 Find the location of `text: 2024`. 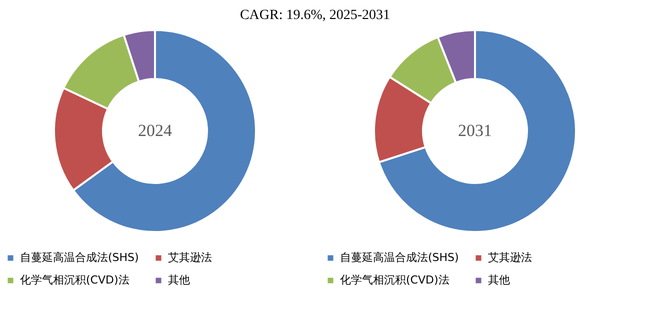

text: 2024 is located at coordinates (155, 130).